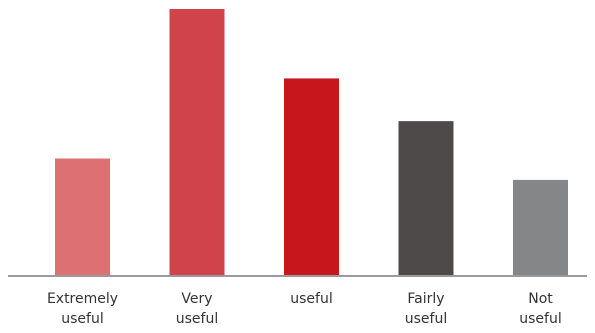 The image size is (595, 333). Describe the element at coordinates (425, 299) in the screenshot. I see `category-label-3-line-0: Fairly` at that location.